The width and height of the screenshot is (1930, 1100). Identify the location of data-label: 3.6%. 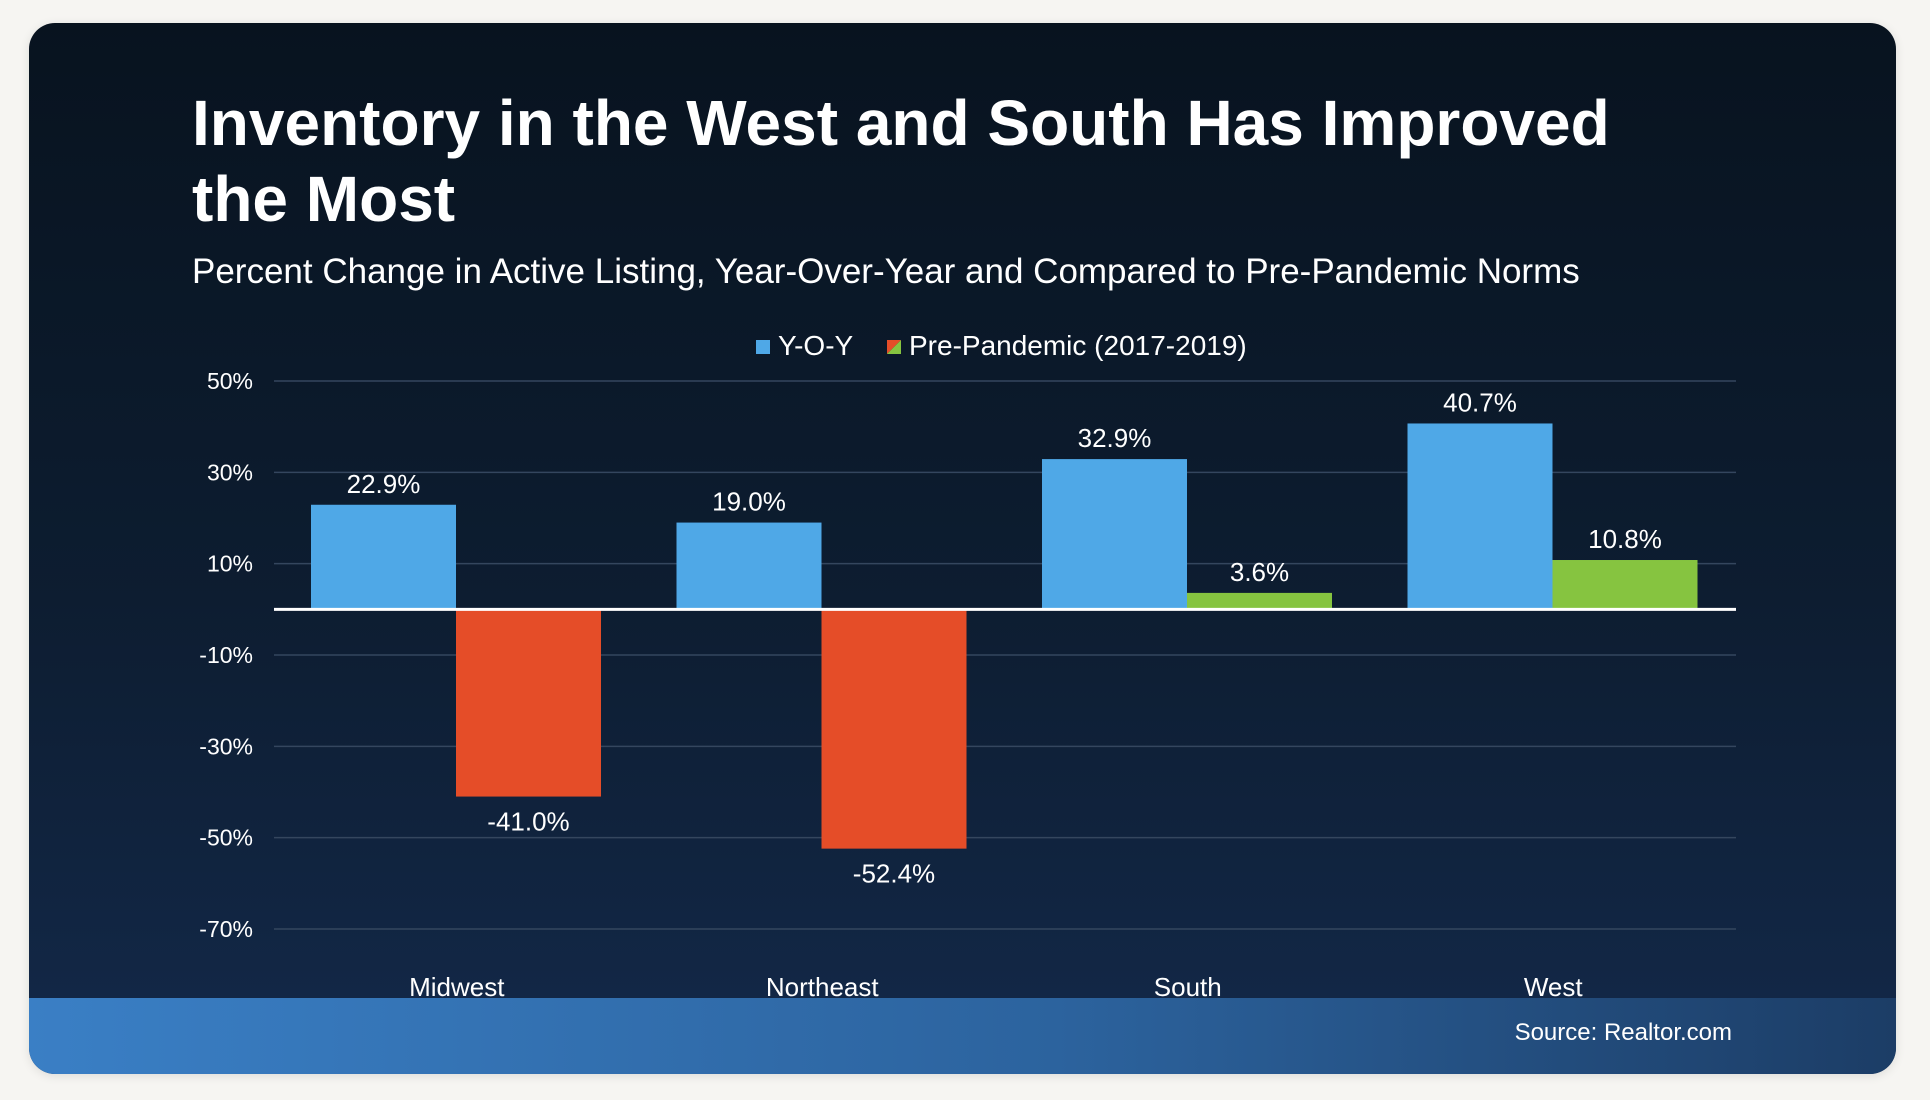
(1259, 572).